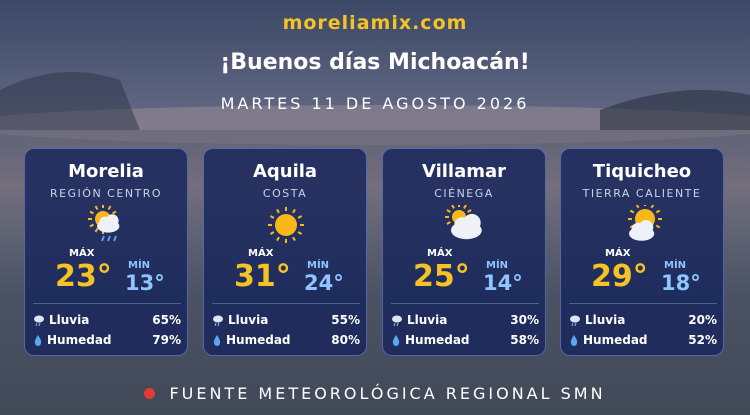 This screenshot has width=750, height=415. Describe the element at coordinates (619, 276) in the screenshot. I see `max-temp: 29°` at that location.